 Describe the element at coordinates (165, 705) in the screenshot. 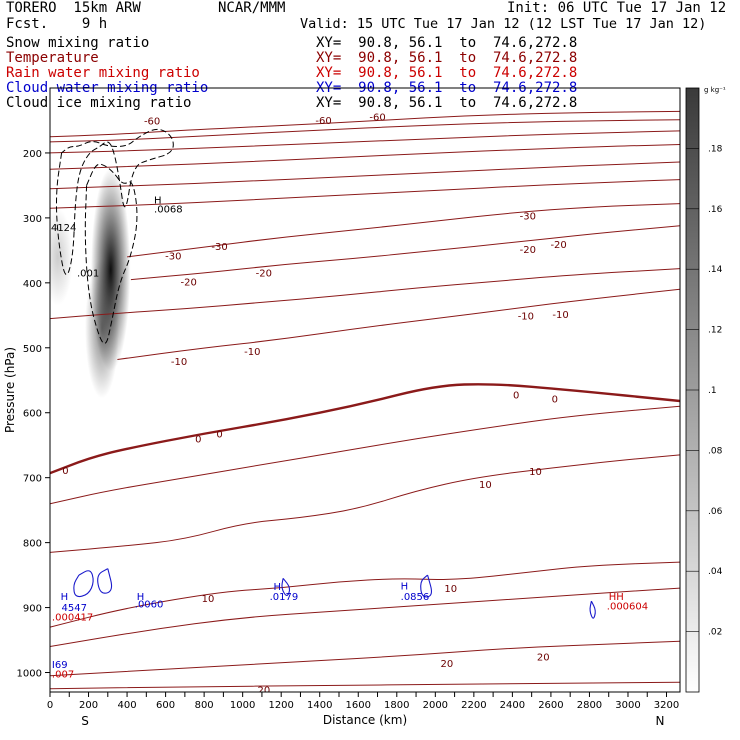

I see `x-tick-label: 600` at that location.